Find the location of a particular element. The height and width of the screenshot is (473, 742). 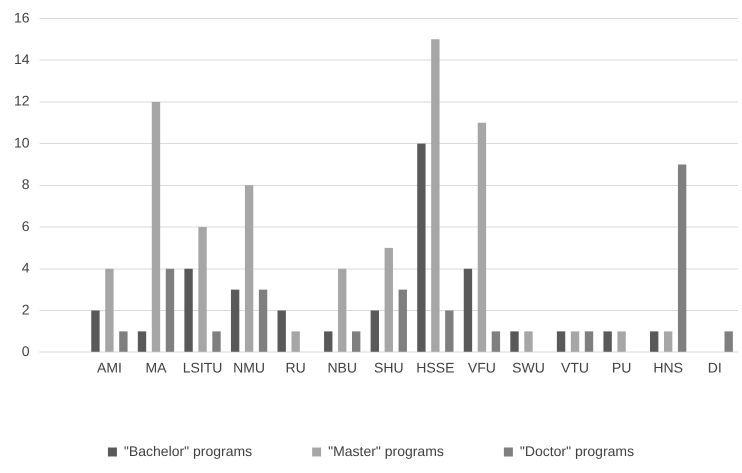

x-tick-label: HSSE is located at coordinates (435, 367).